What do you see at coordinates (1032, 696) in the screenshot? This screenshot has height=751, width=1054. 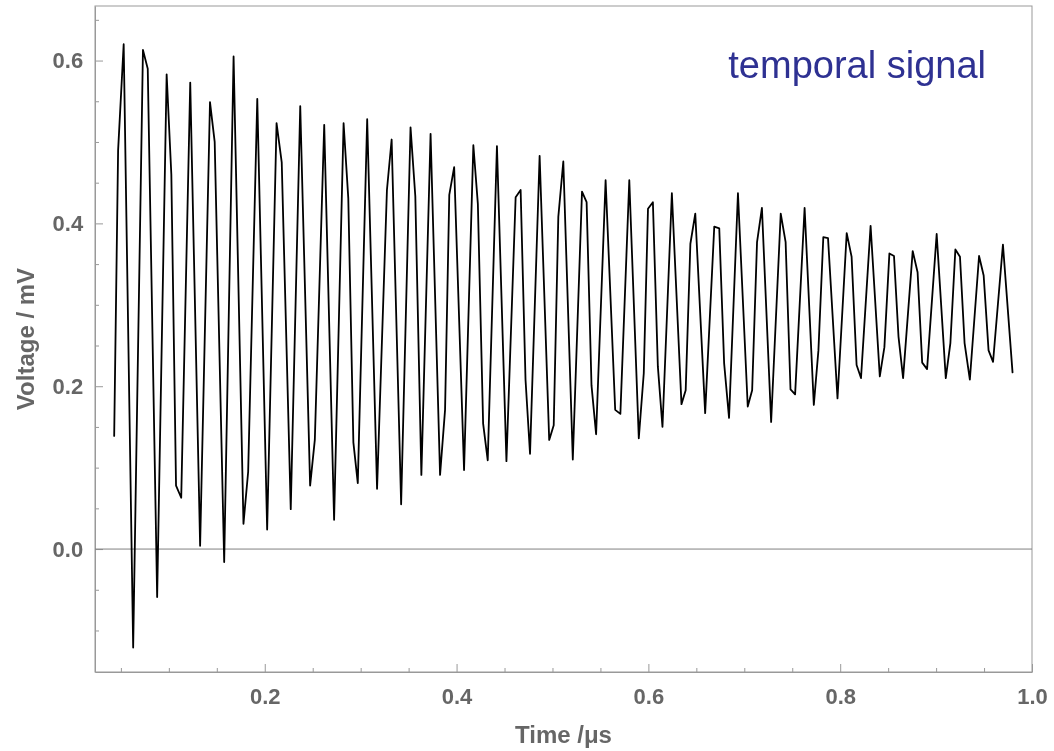 I see `x-tick-label: 1.0` at bounding box center [1032, 696].